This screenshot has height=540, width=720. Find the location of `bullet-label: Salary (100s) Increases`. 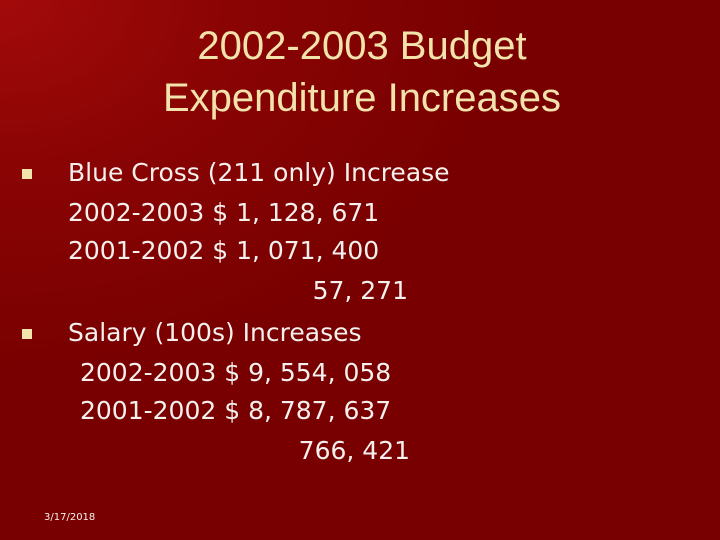

bullet-label: Salary (100s) Increases is located at coordinates (215, 332).